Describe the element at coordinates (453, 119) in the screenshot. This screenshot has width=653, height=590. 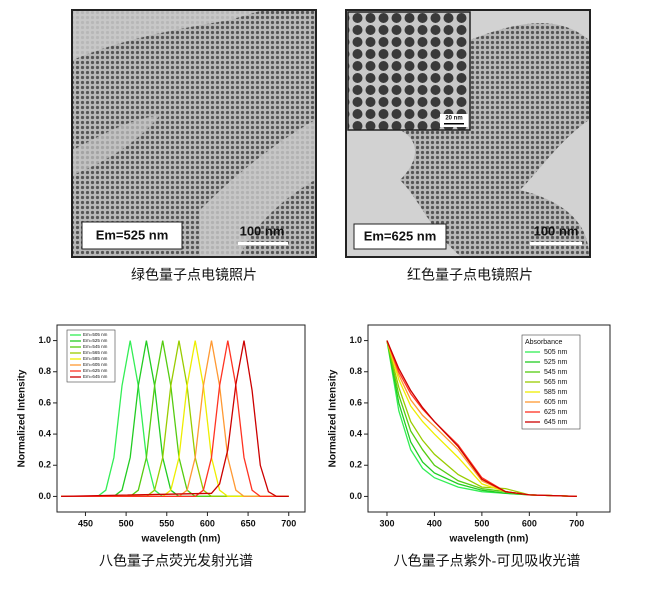
I see `inset-scale-bar-label: 20 nm` at that location.